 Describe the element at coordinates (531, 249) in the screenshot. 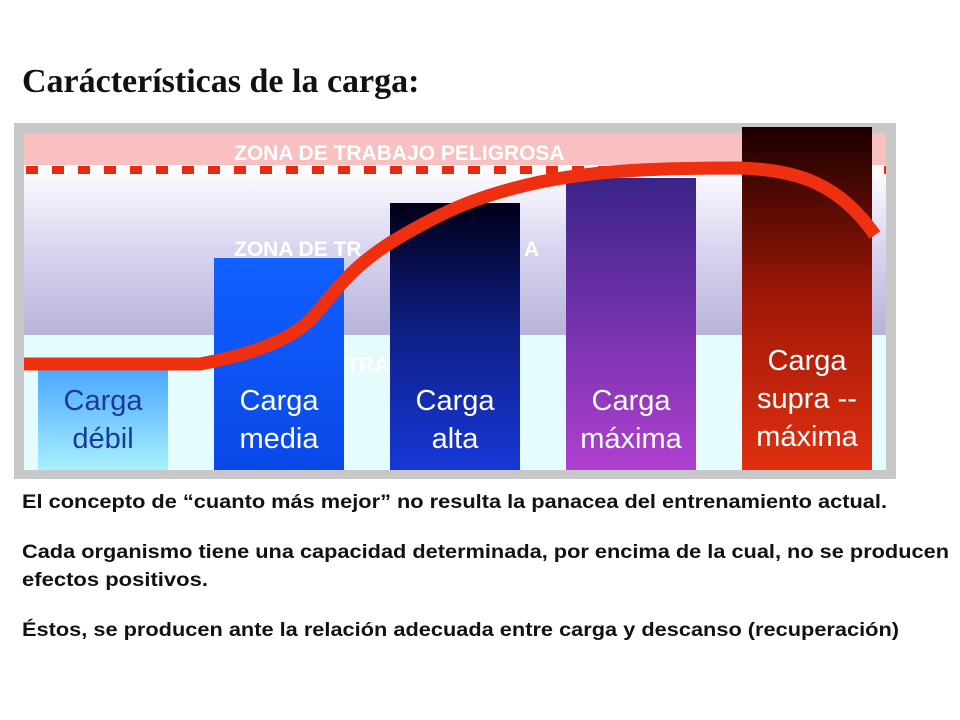

I see `zone-label: A` at that location.